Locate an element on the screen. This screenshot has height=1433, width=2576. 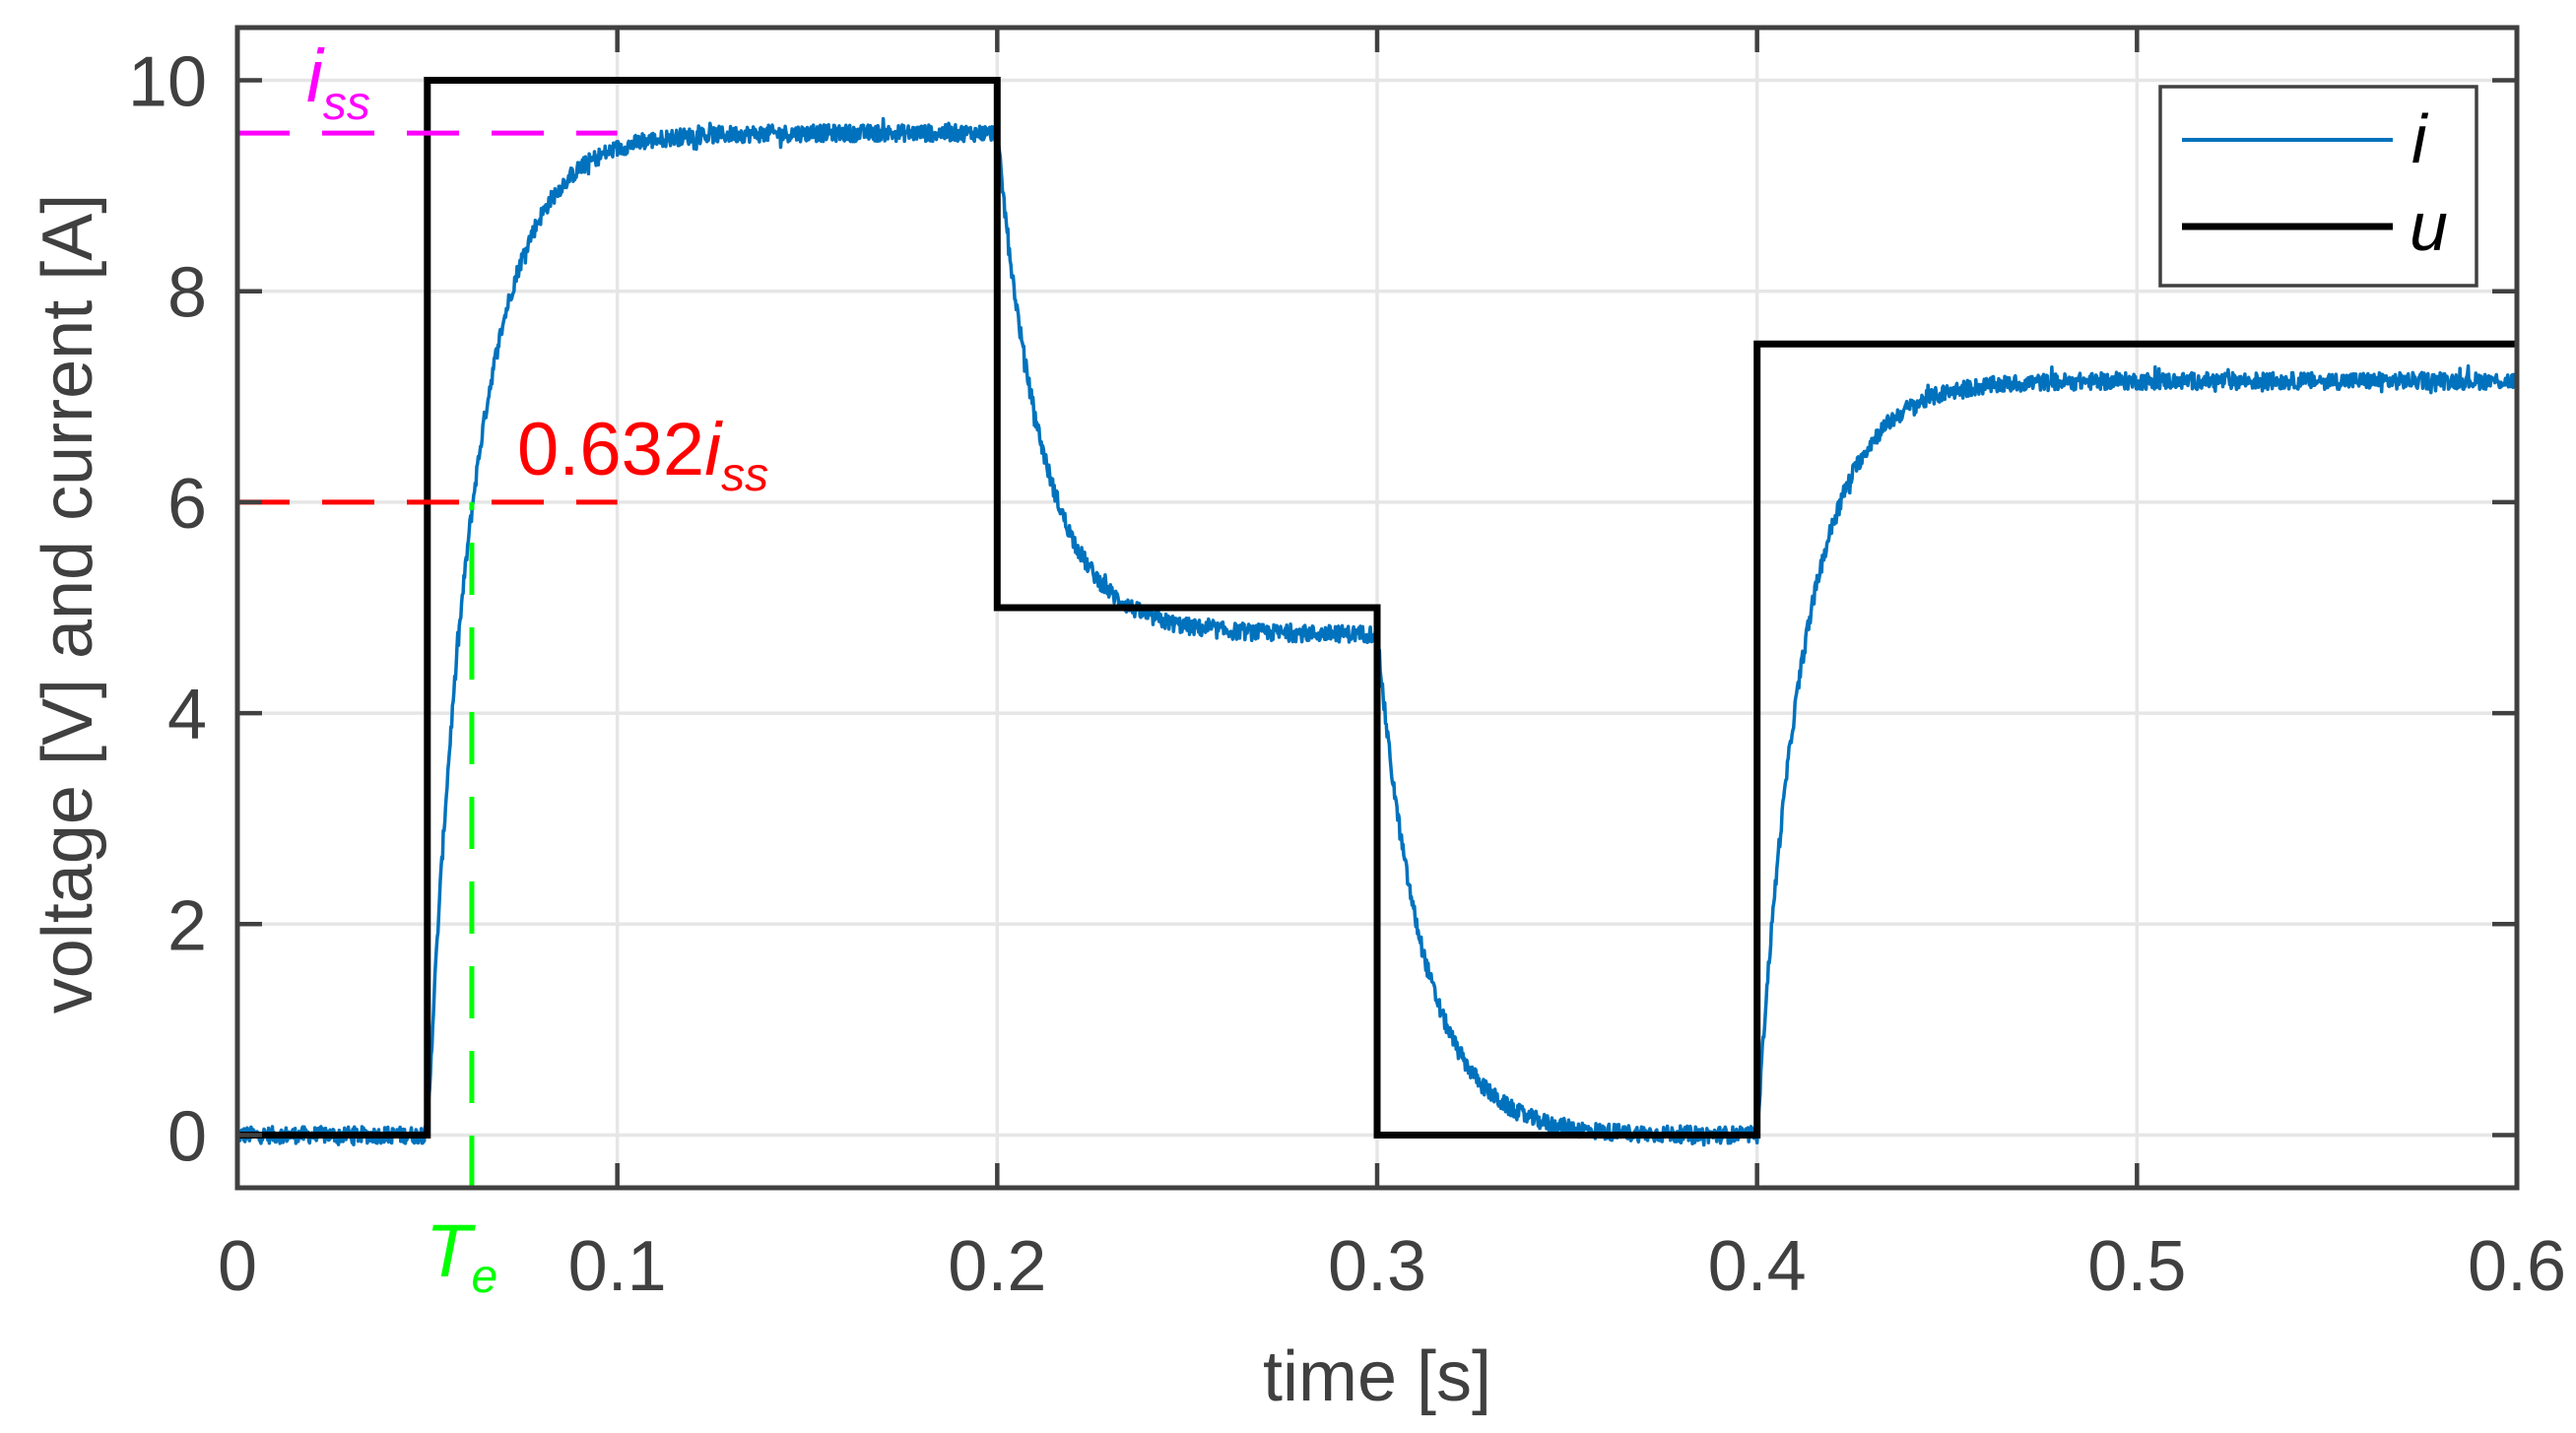
632-annotation: 0.632iss is located at coordinates (643, 454).